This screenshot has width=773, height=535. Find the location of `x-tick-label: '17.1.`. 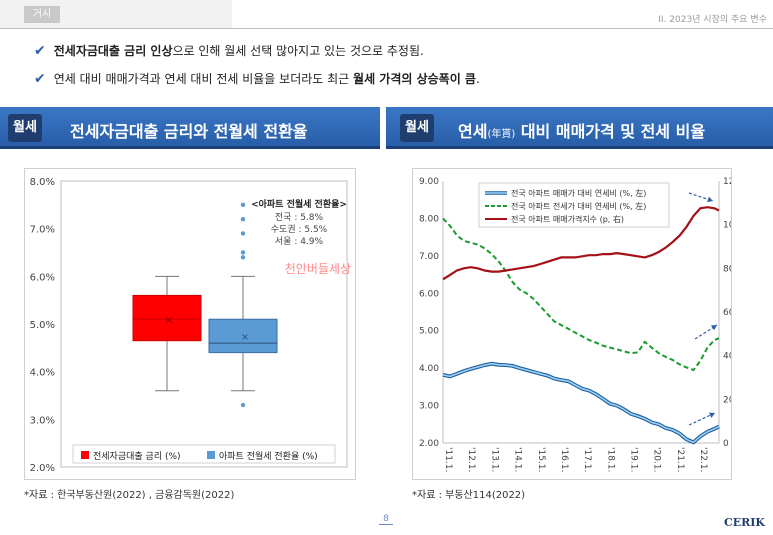

x-tick-label: '17.1. is located at coordinates (587, 459).